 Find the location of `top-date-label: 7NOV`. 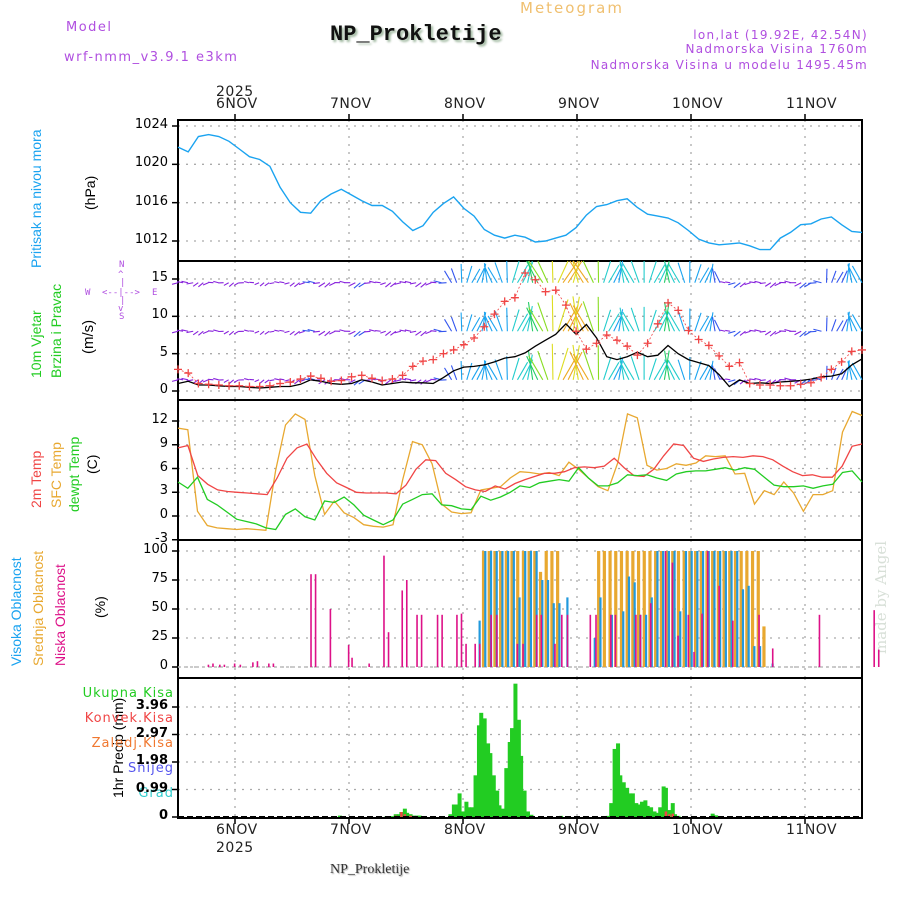

top-date-label: 7NOV is located at coordinates (351, 104).